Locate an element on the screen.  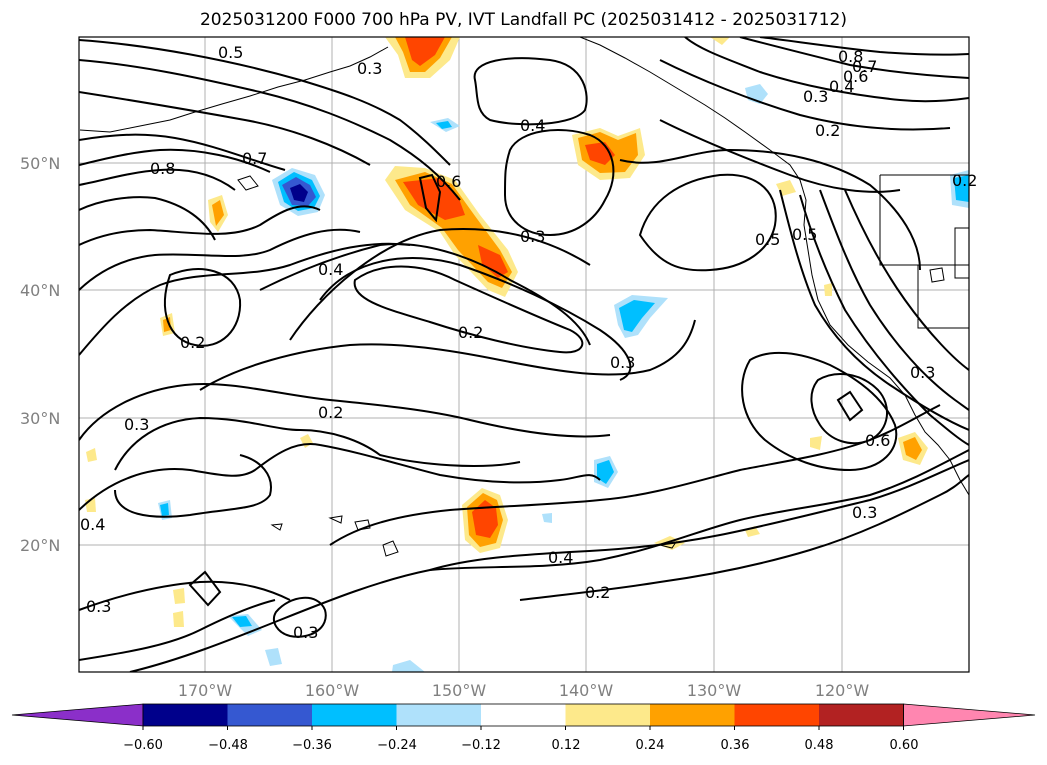
colorbar-segments is located at coordinates (523, 716).